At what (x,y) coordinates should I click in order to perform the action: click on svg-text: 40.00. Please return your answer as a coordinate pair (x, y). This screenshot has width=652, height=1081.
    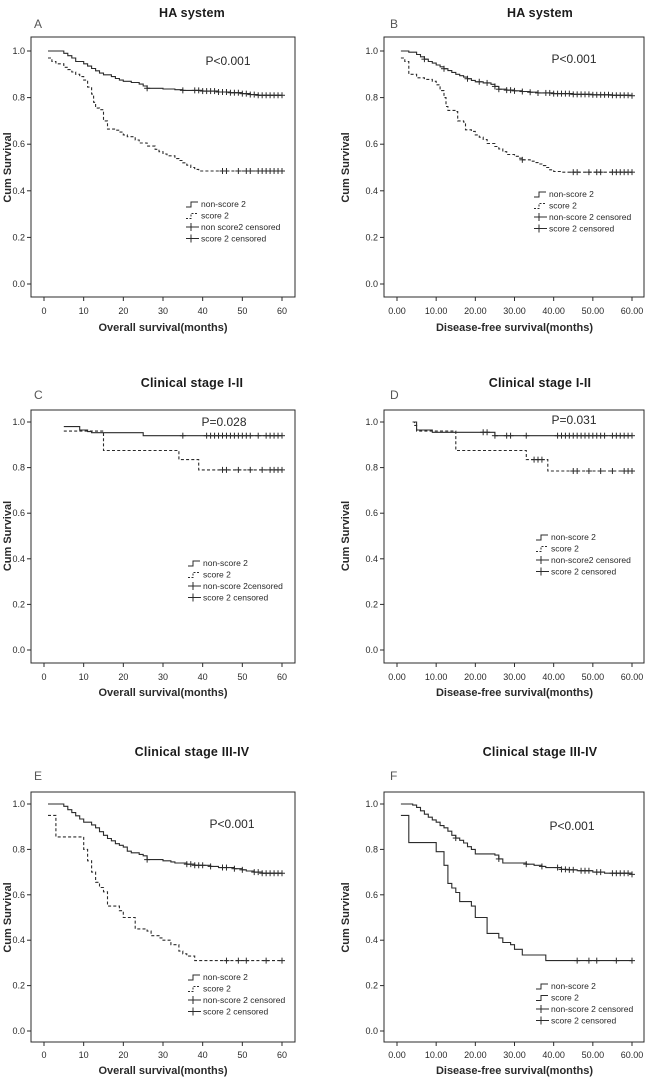
    Looking at the image, I should click on (553, 677).